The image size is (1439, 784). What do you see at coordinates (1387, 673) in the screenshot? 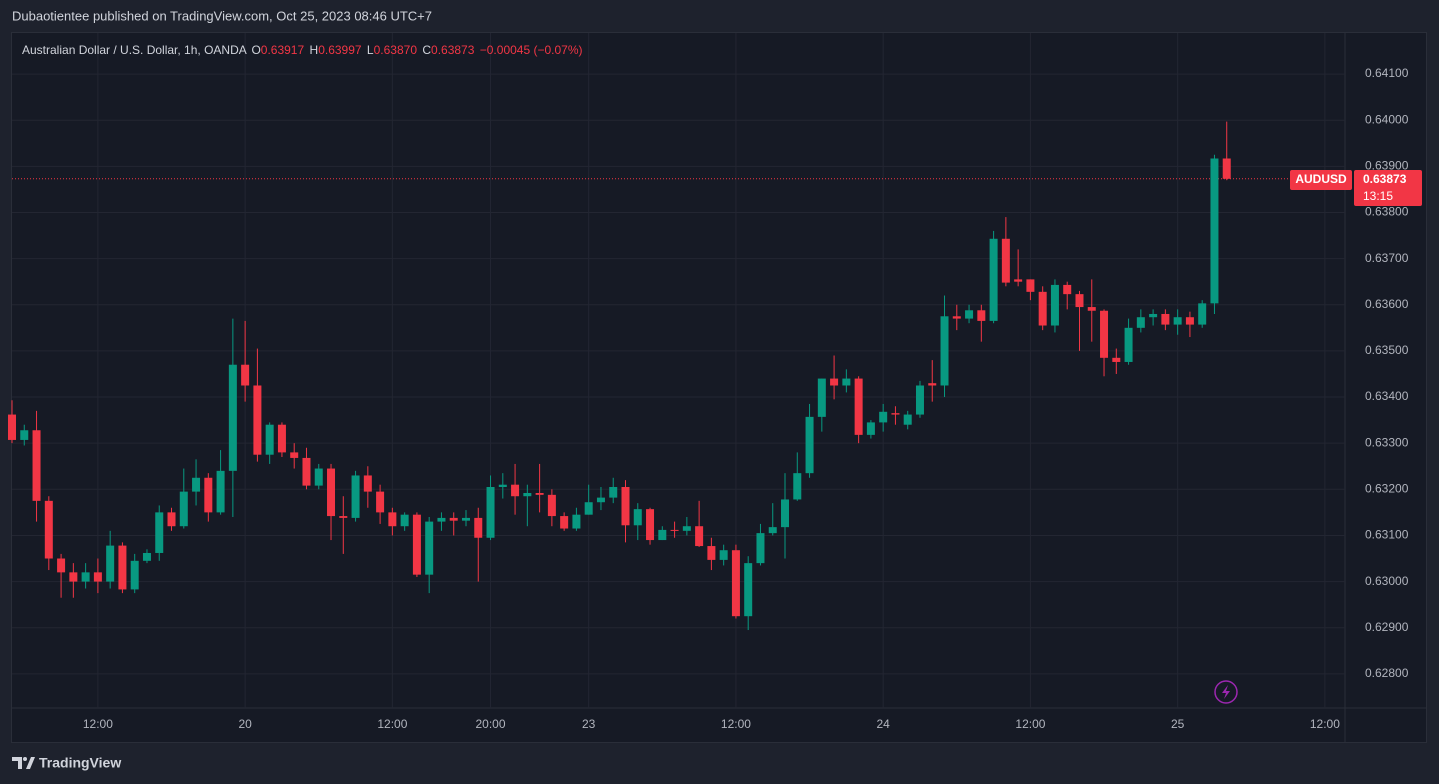
I see `y-tick-label: 0.62800` at bounding box center [1387, 673].